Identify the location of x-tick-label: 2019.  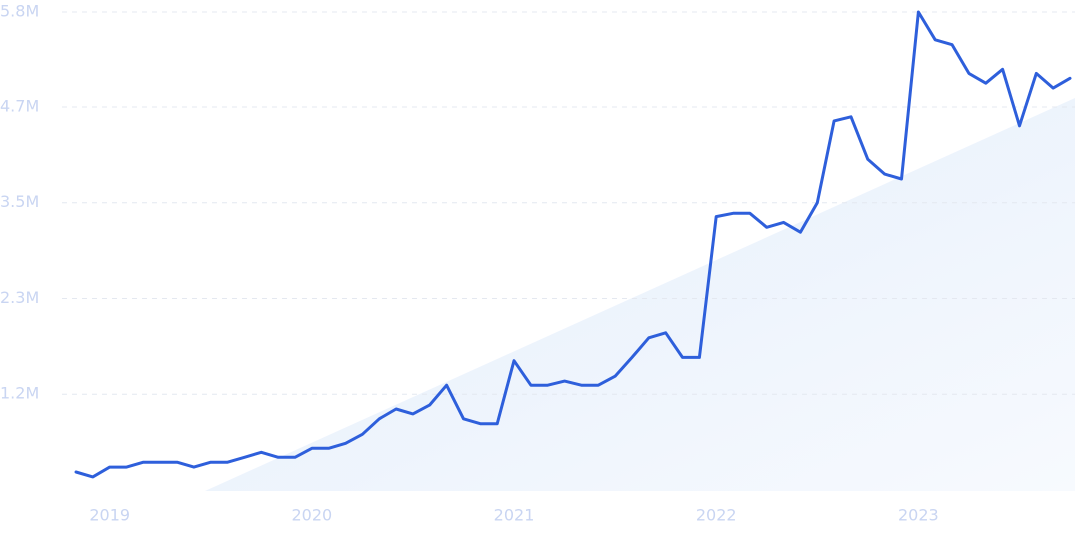
(109, 515).